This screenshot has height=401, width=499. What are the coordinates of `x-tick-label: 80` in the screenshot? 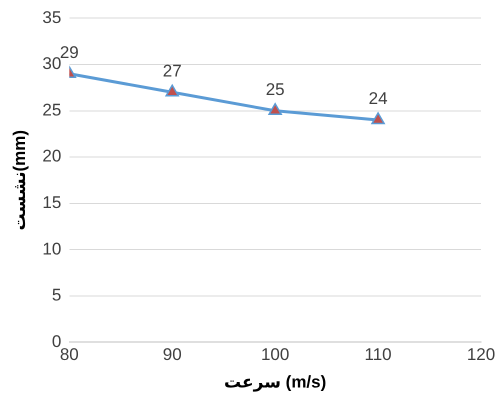 It's located at (69, 354).